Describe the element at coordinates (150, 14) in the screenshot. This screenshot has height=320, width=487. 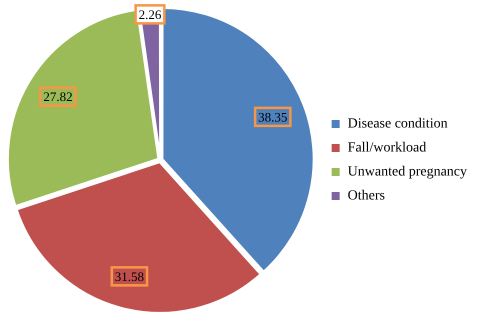
I see `data-label: 2.26` at that location.